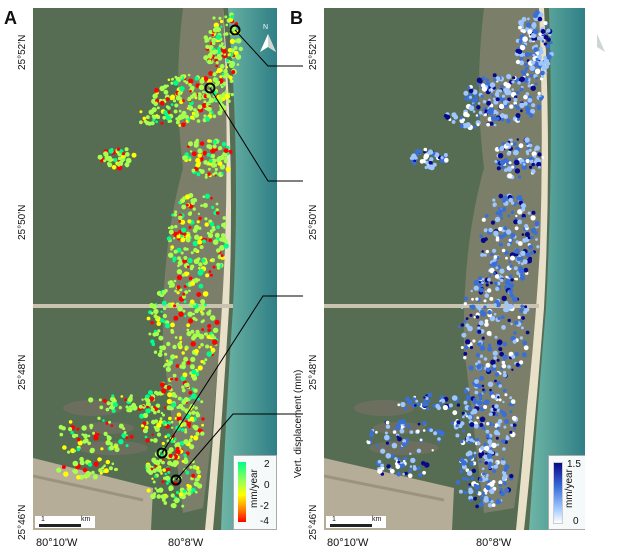 The height and width of the screenshot is (556, 624). I want to click on scale-bar-b-line, so click(351, 525).